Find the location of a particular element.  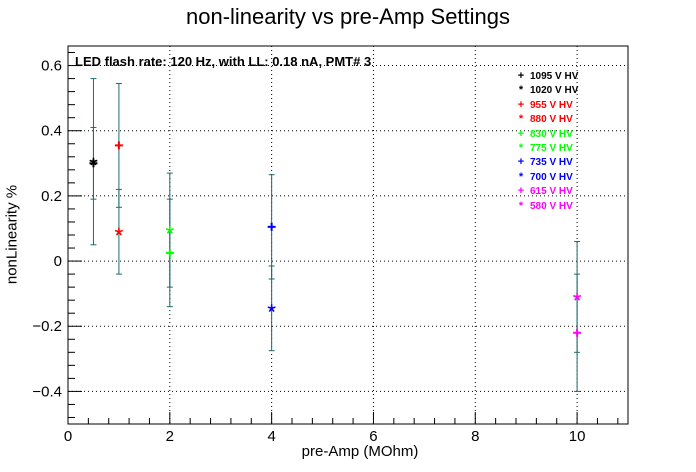

legend-label: 775 V HV is located at coordinates (551, 148).